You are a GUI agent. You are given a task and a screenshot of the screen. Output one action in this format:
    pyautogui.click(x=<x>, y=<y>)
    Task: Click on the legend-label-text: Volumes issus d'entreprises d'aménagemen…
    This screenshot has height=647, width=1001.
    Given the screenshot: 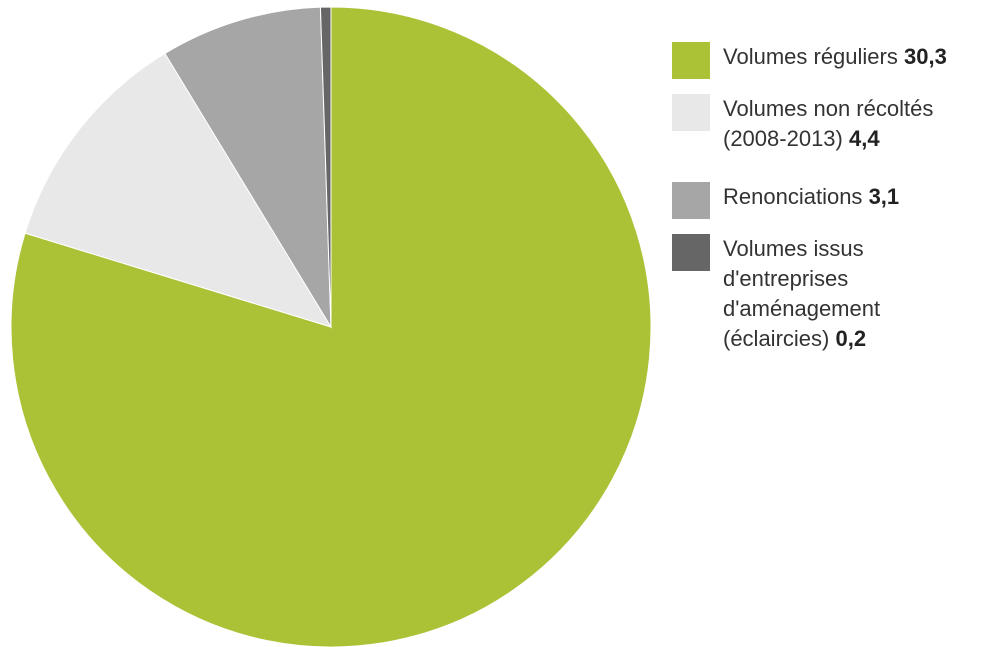 What is the action you would take?
    pyautogui.click(x=802, y=293)
    